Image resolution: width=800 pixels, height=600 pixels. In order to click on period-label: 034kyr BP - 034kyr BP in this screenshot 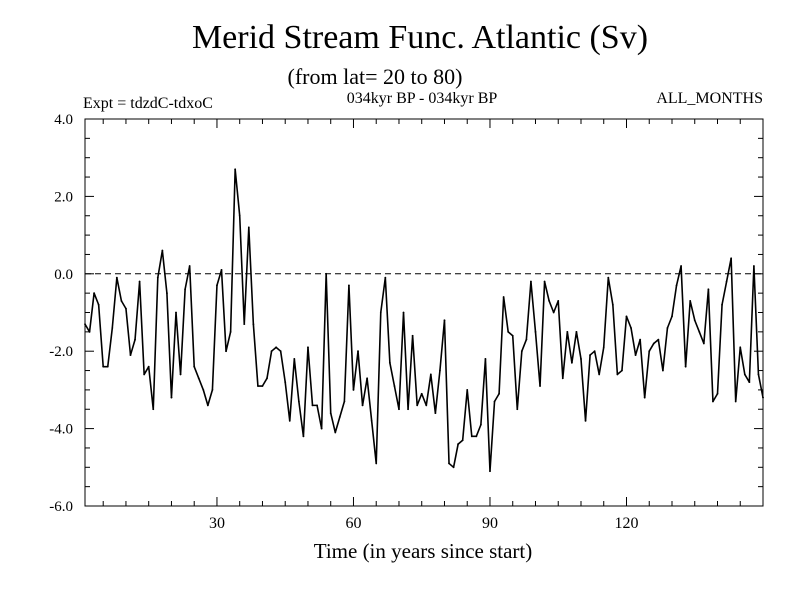, I will do `click(422, 98)`.